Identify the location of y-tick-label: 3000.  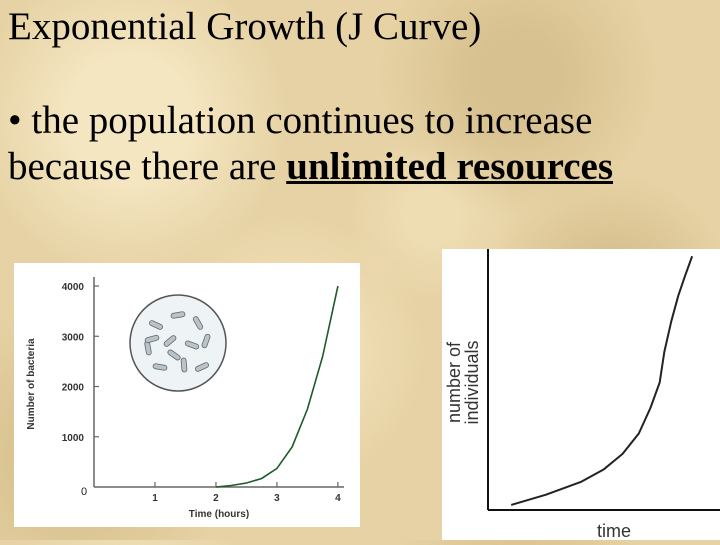
(73, 337).